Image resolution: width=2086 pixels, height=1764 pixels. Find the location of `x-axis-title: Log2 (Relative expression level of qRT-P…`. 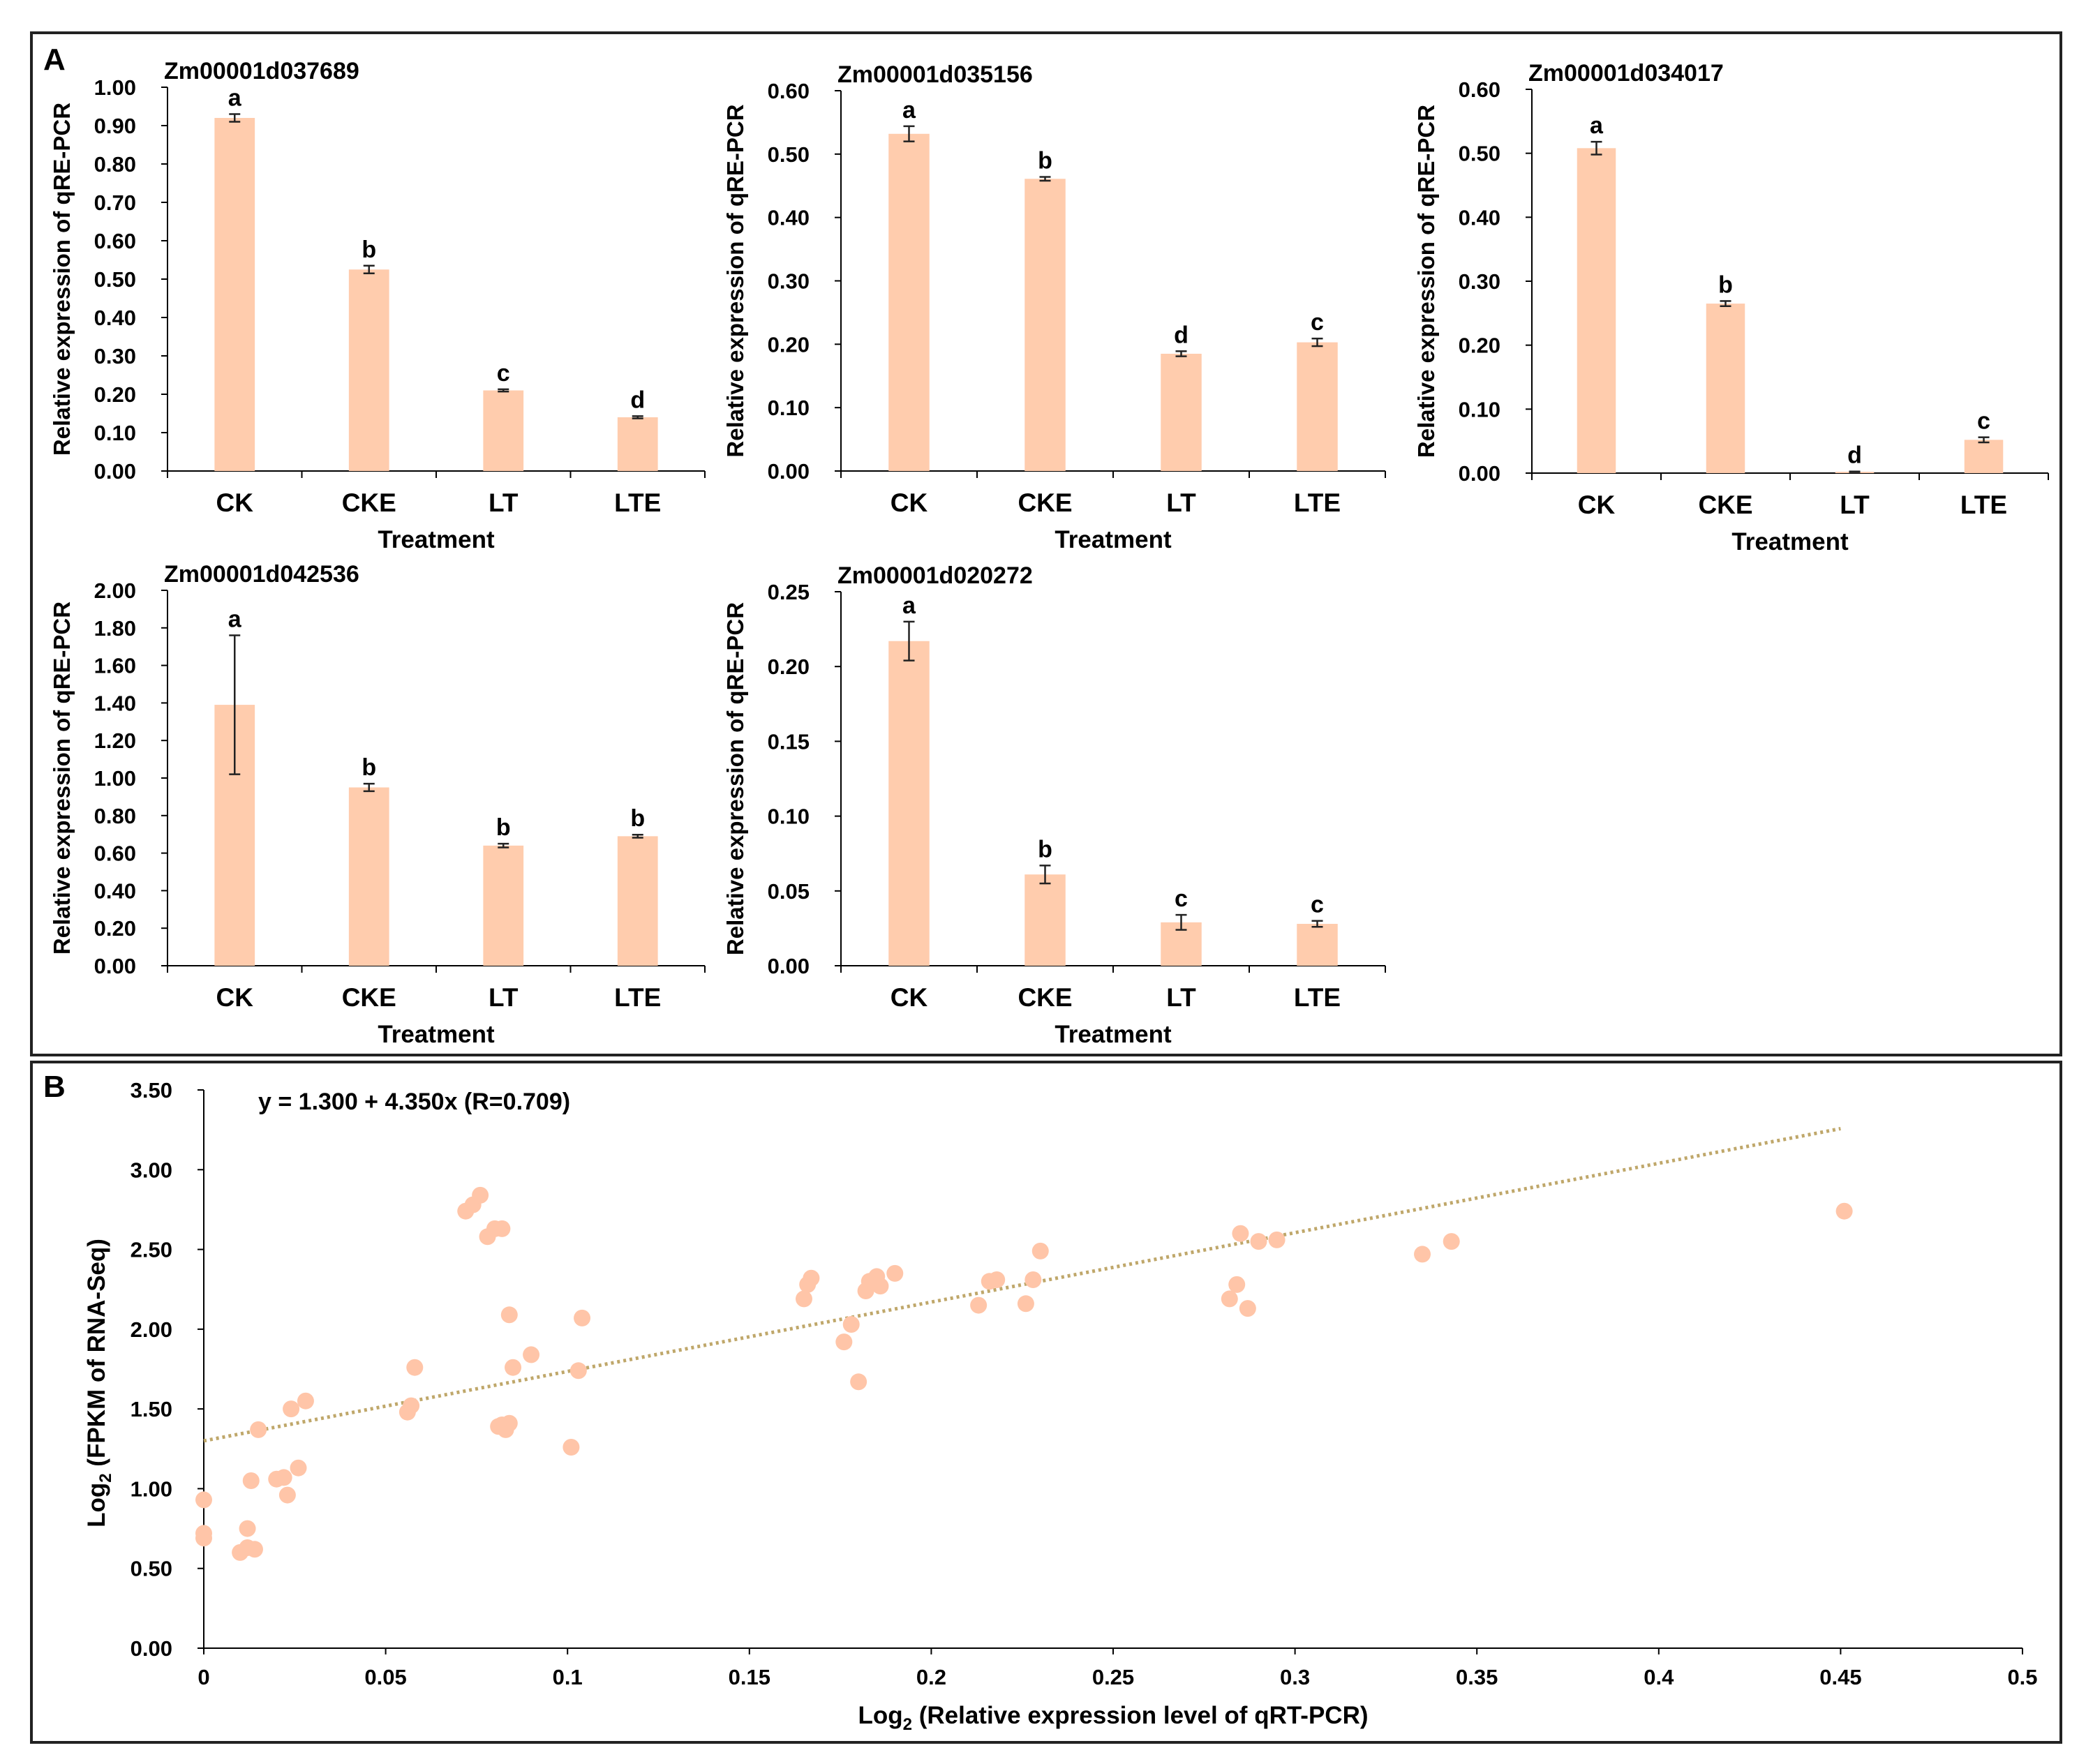

x-axis-title: Log2 (Relative expression level of qRT-P… is located at coordinates (1113, 1718).